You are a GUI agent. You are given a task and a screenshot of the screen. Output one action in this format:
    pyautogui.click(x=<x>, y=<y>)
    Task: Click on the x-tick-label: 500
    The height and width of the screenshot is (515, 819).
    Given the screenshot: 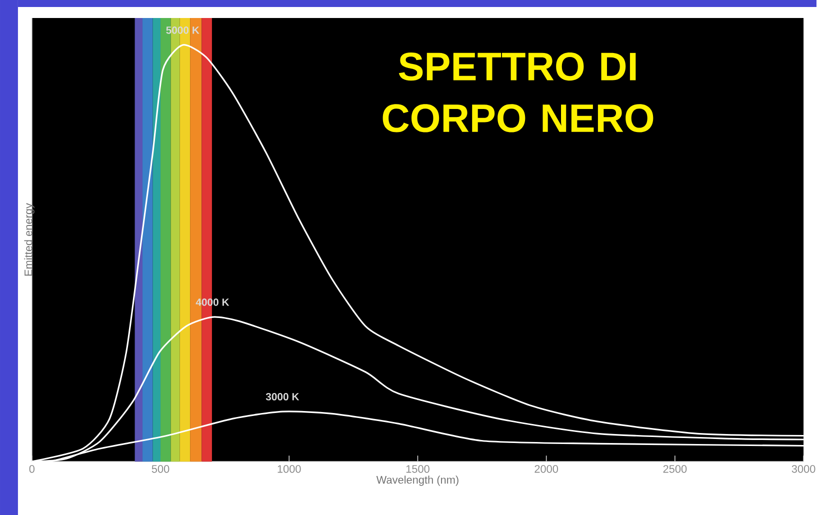 What is the action you would take?
    pyautogui.click(x=161, y=468)
    